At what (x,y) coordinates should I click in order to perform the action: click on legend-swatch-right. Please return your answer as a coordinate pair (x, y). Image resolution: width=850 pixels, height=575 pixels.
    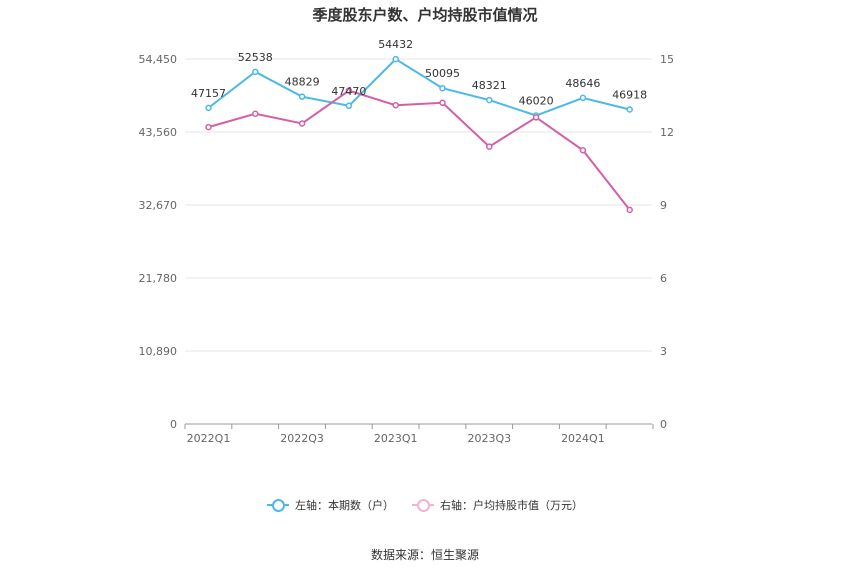
    Looking at the image, I should click on (423, 505).